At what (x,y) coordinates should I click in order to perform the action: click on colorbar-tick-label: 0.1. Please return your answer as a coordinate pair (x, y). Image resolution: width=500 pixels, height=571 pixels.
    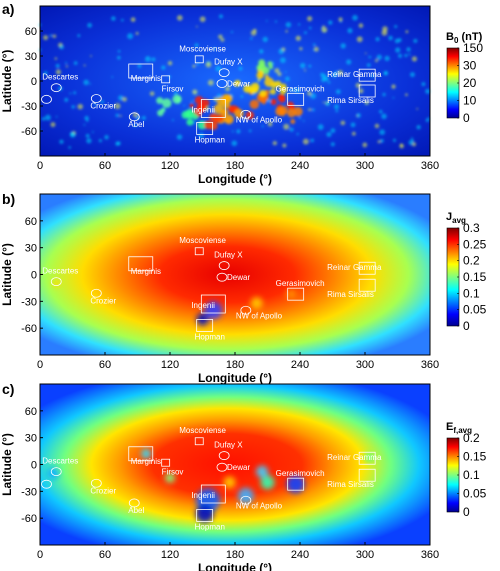
    Looking at the image, I should click on (471, 475).